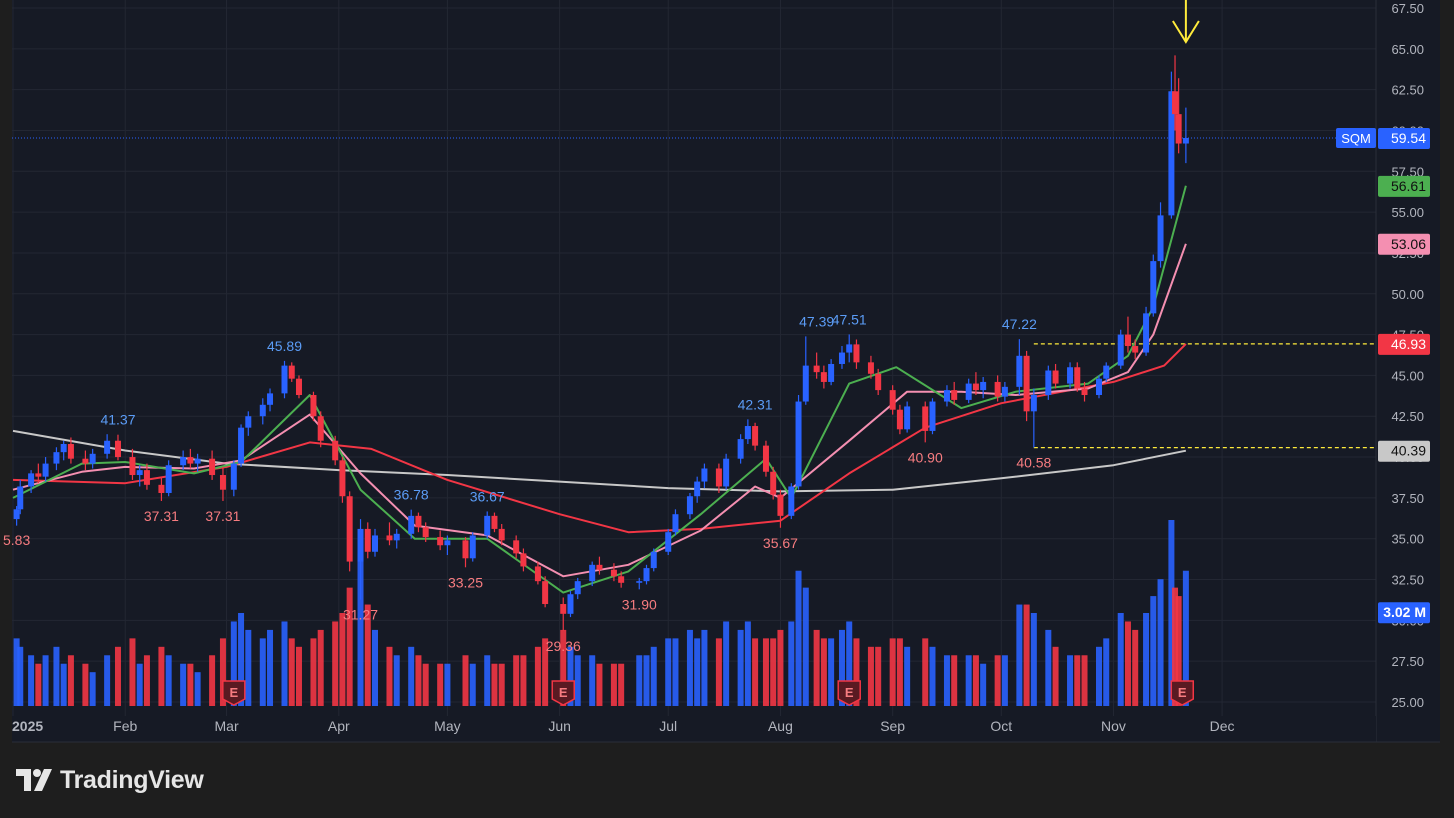 The image size is (1454, 818). Describe the element at coordinates (1407, 49) in the screenshot. I see `y-tick-label: 65.00` at that location.